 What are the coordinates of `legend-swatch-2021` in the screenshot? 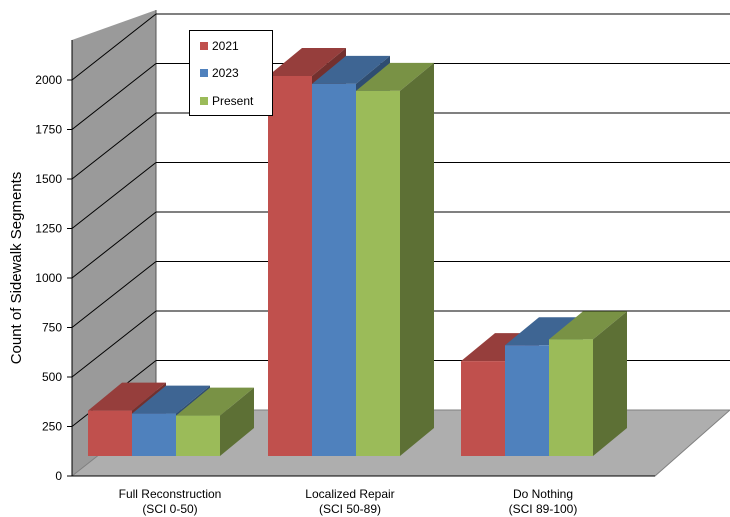 It's located at (204, 46).